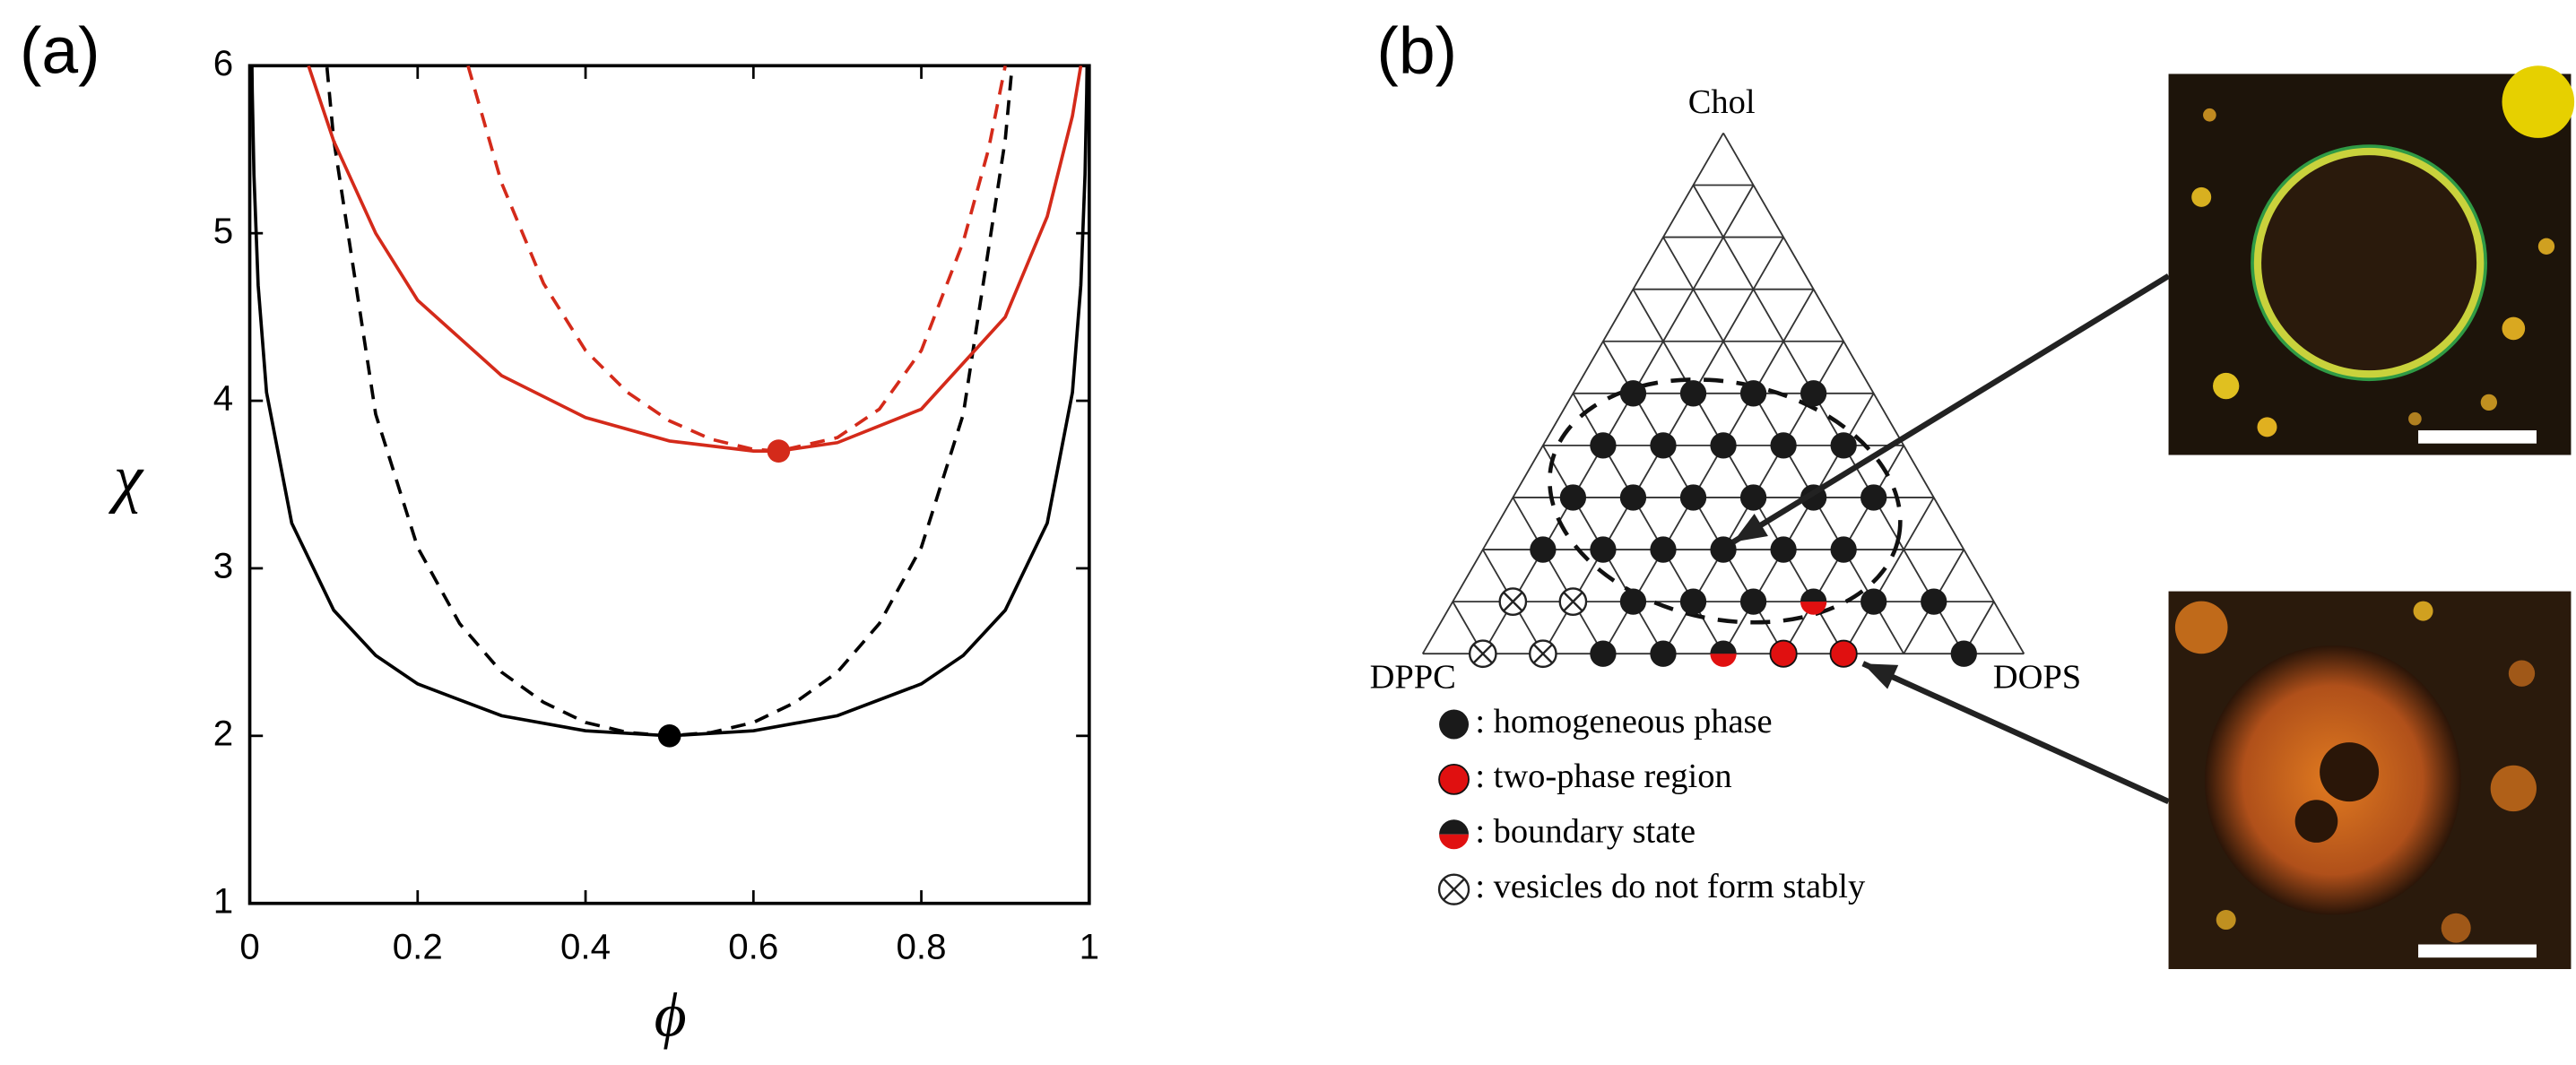 Image resolution: width=2576 pixels, height=1065 pixels. I want to click on ternary-grid, so click(1723, 394).